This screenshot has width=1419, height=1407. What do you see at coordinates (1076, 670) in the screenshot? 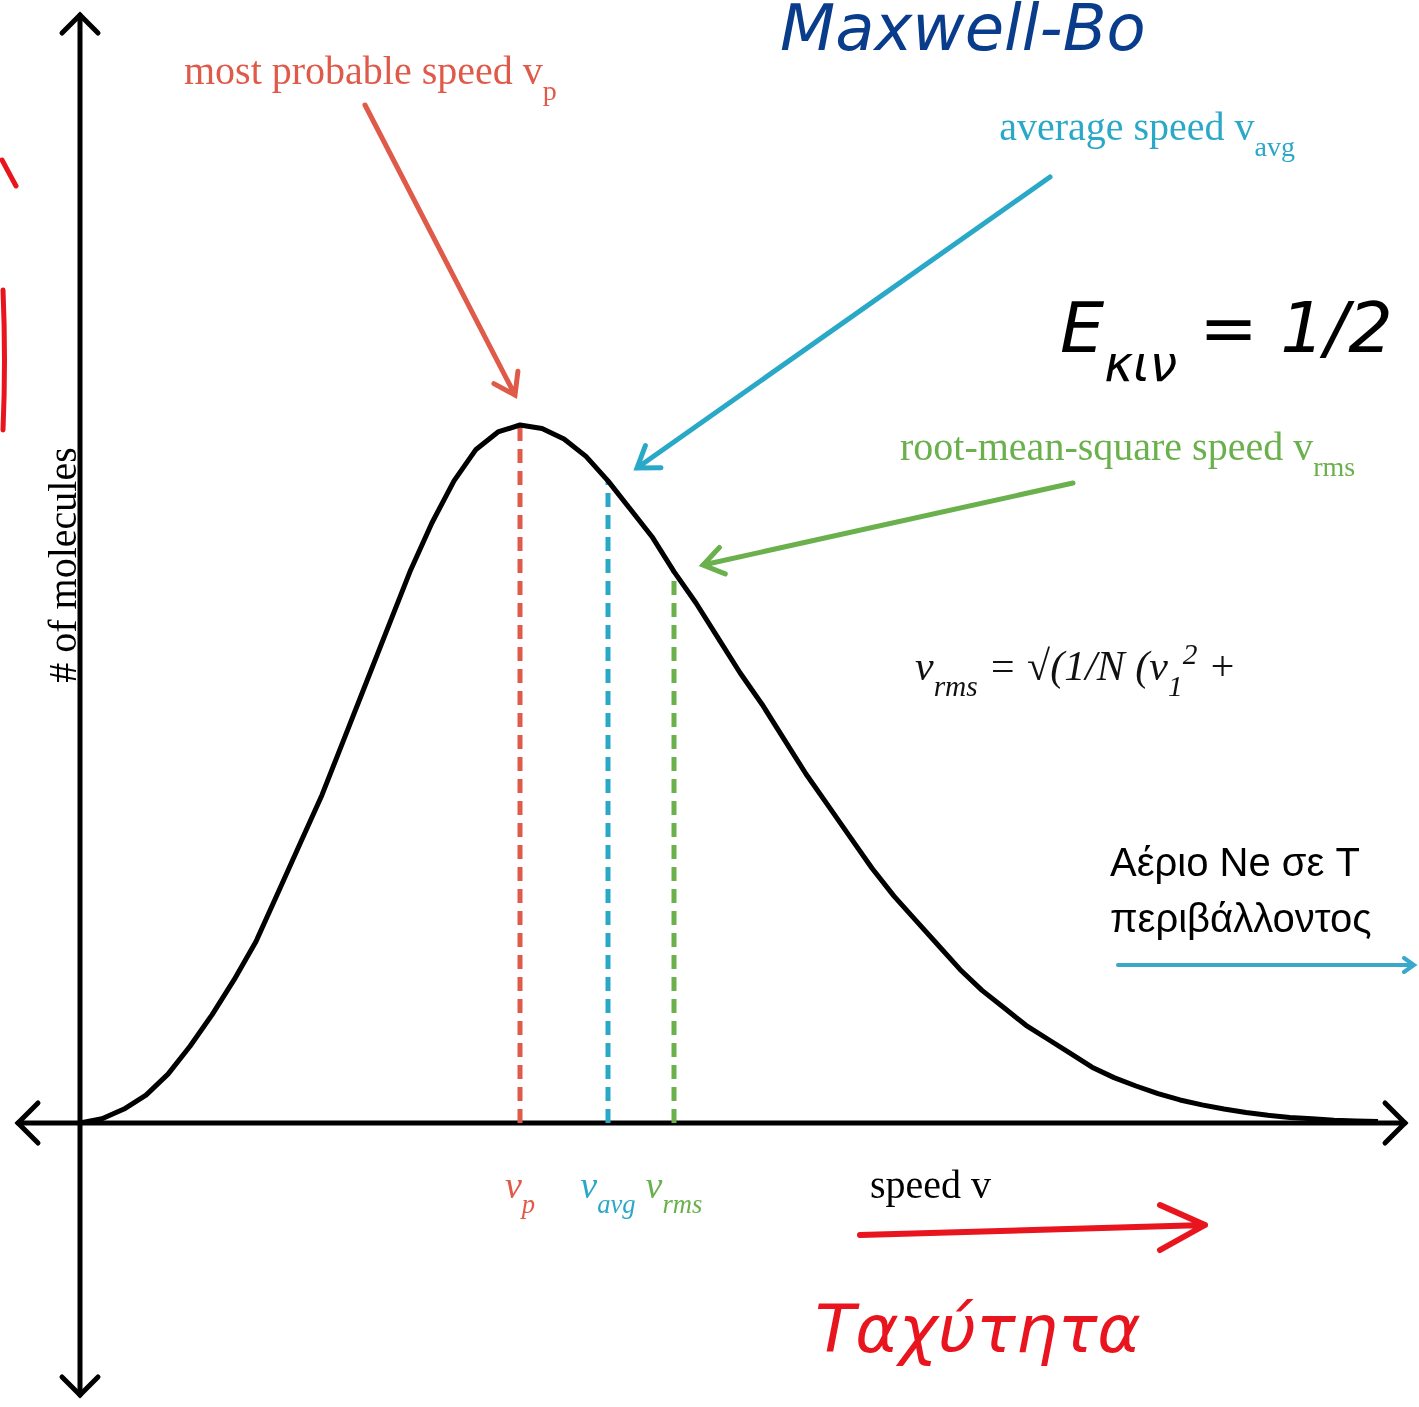
I see `annotation: v$_{rms}$ = √(1/N (v$_{1}$$^{2}$ +` at bounding box center [1076, 670].